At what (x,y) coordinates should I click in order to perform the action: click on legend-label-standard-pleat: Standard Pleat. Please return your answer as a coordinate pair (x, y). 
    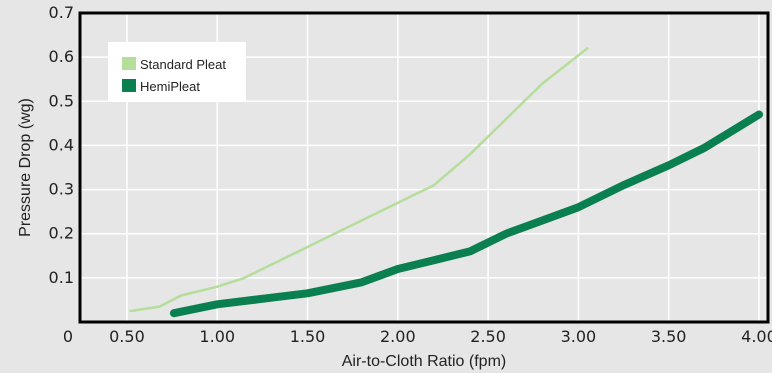
    Looking at the image, I should click on (183, 64).